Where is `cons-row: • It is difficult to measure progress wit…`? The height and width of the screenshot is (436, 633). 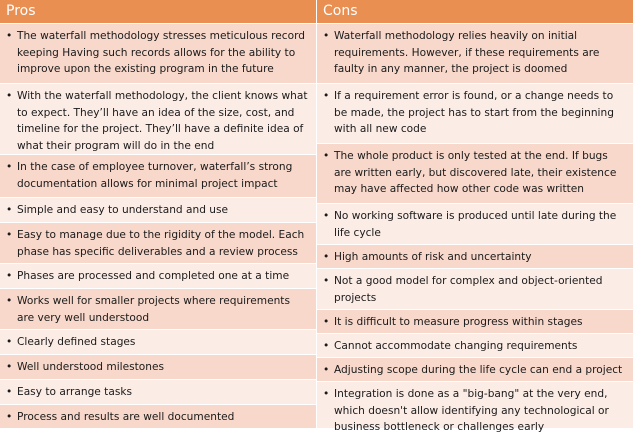
cons-row: • It is difficult to measure progress wit… is located at coordinates (475, 321).